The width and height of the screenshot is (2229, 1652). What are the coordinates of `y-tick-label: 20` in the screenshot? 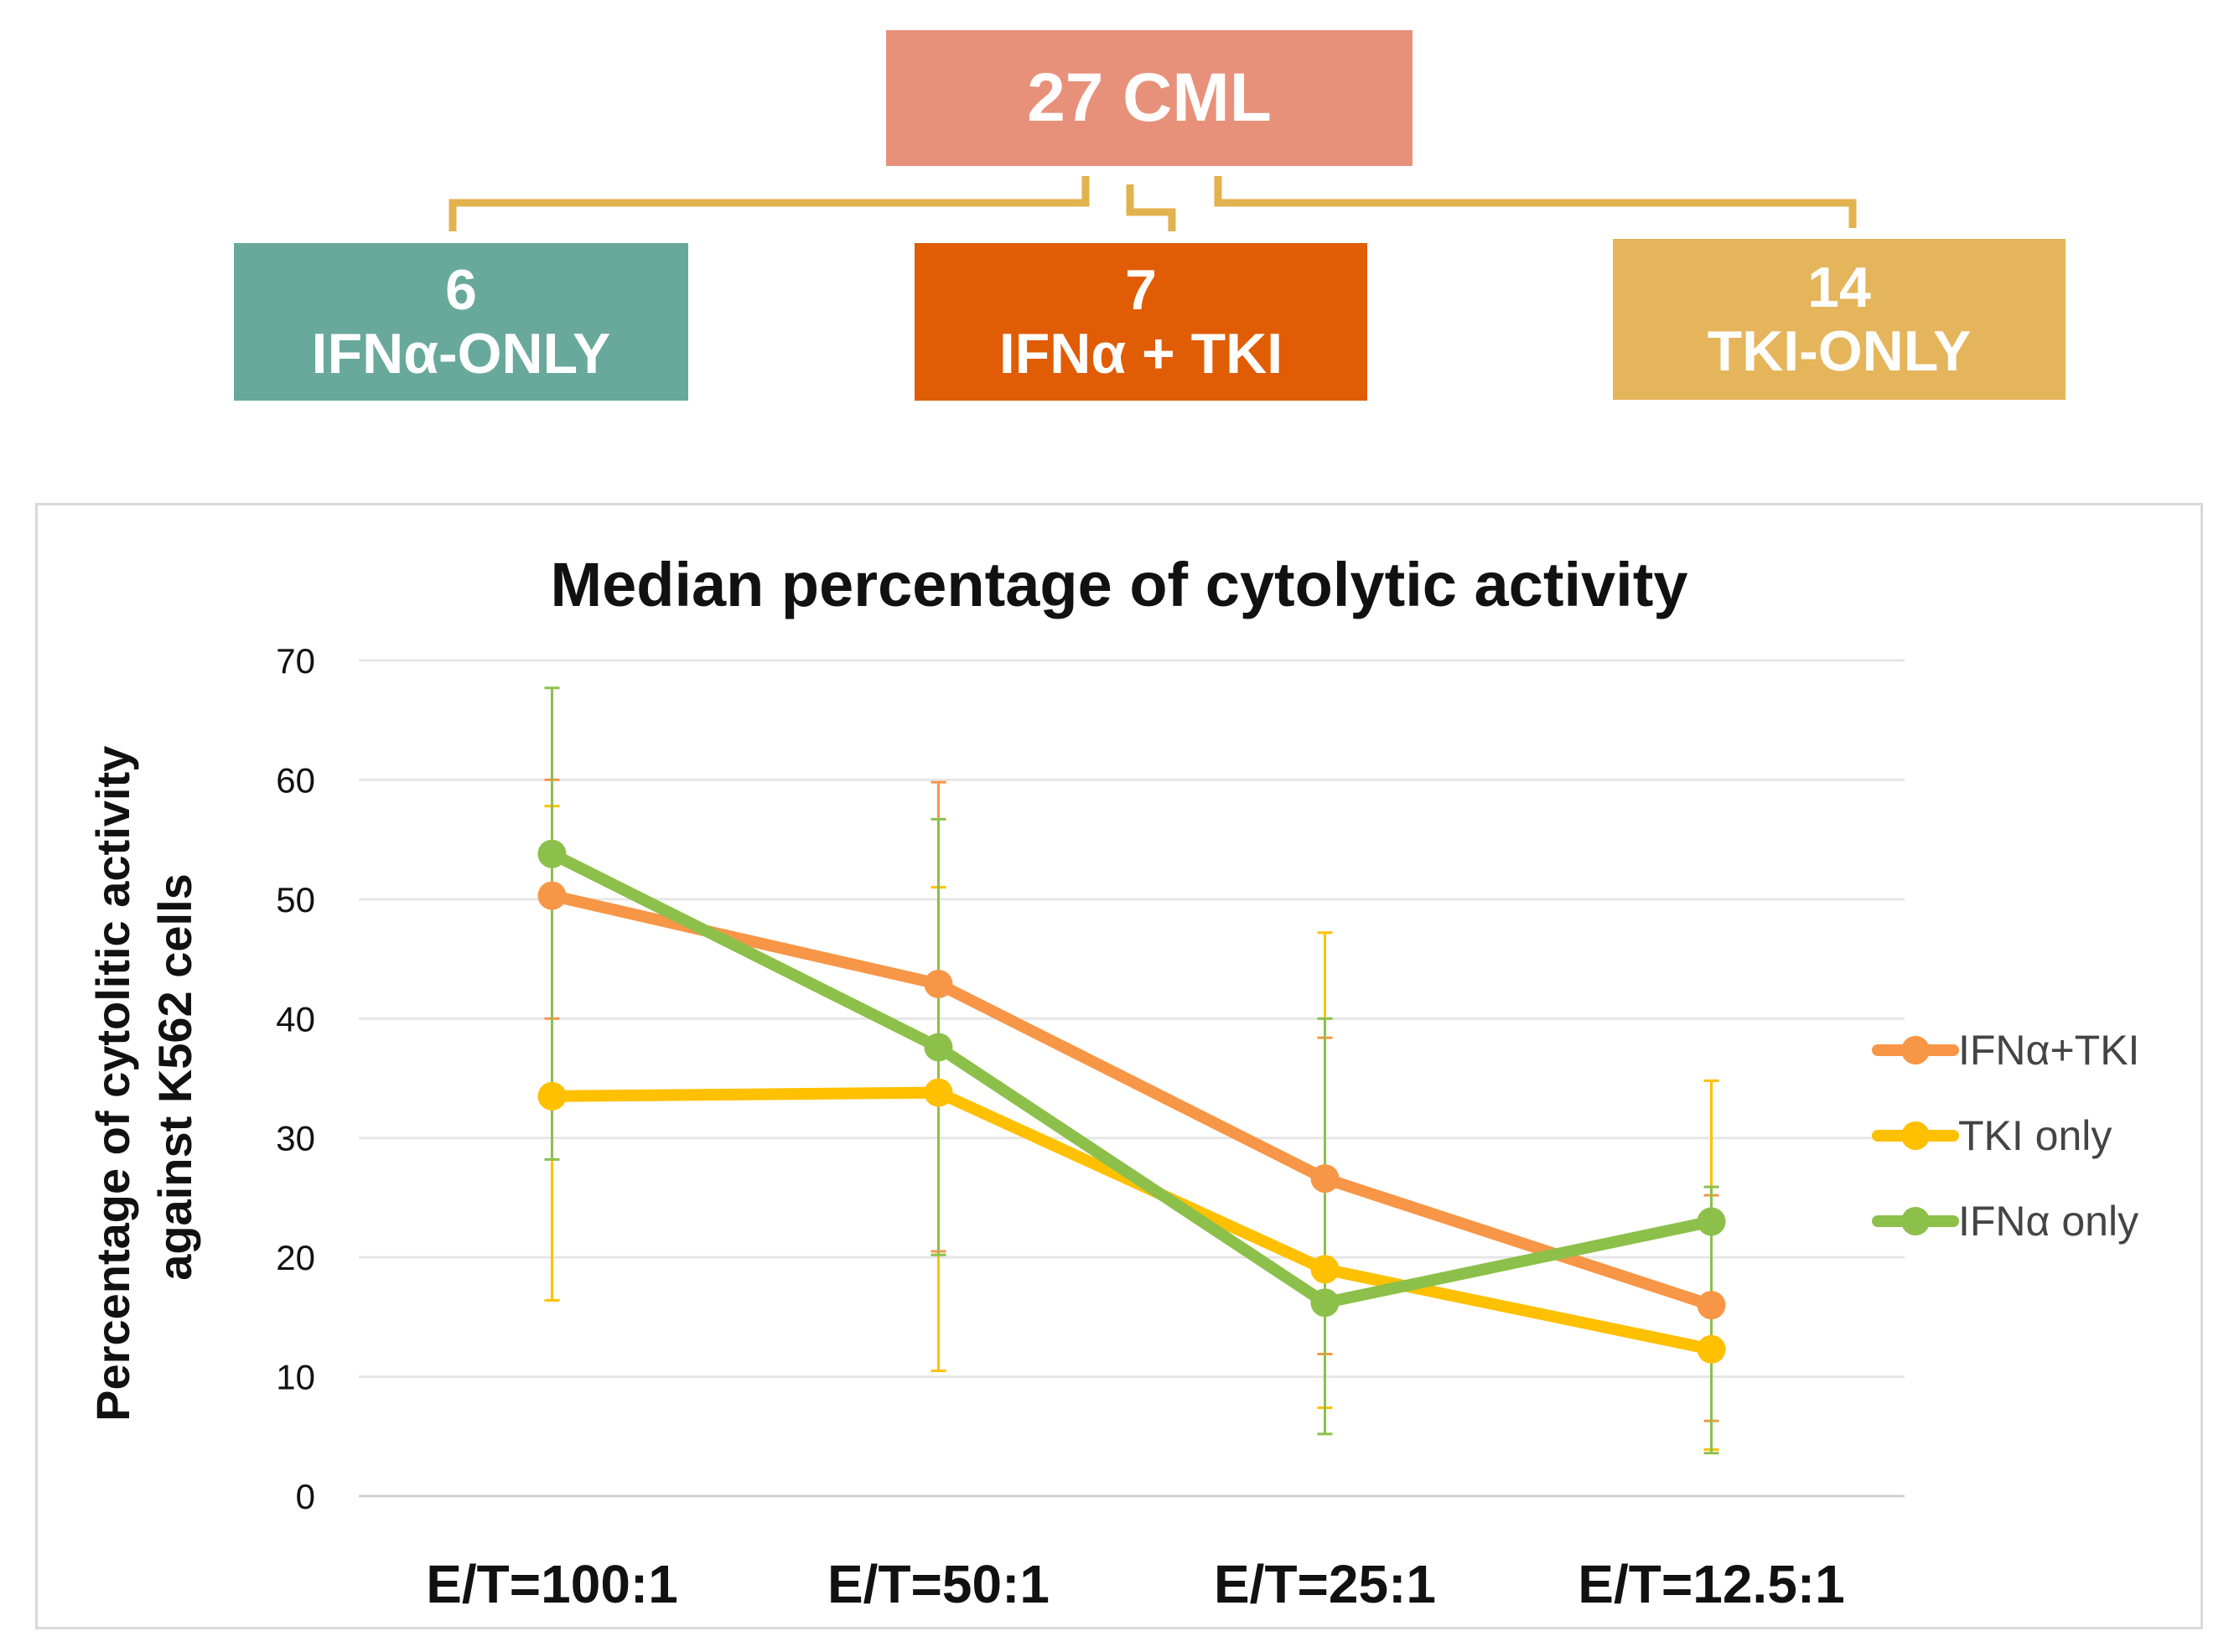 It's located at (295, 1257).